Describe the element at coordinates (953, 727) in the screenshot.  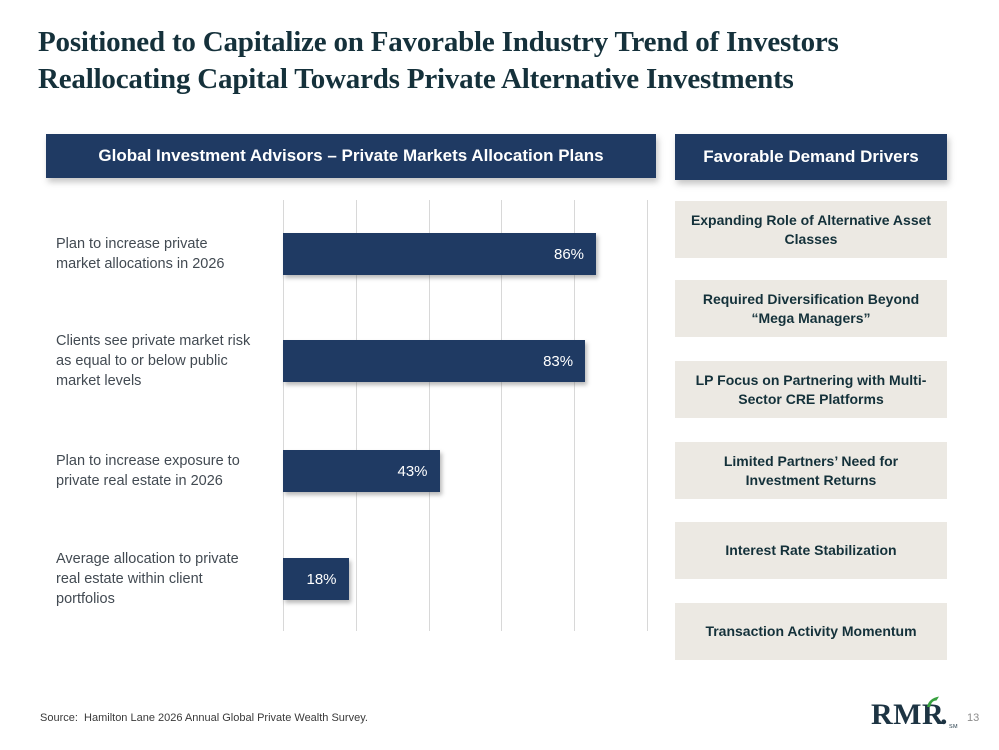
I see `rmr-logo-sm-mark: SM` at that location.